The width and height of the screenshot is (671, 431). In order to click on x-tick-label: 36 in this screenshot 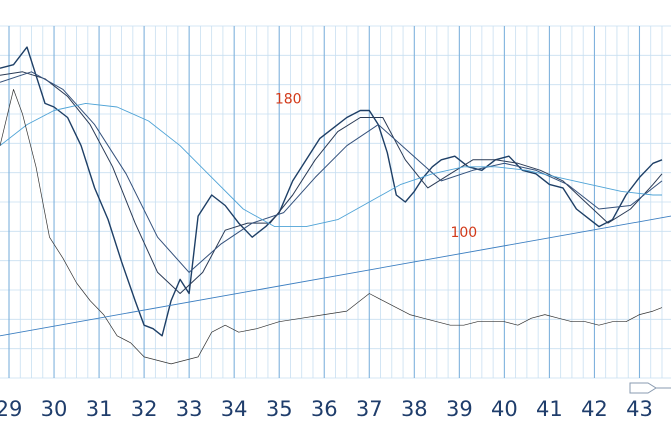, I will do `click(324, 409)`.